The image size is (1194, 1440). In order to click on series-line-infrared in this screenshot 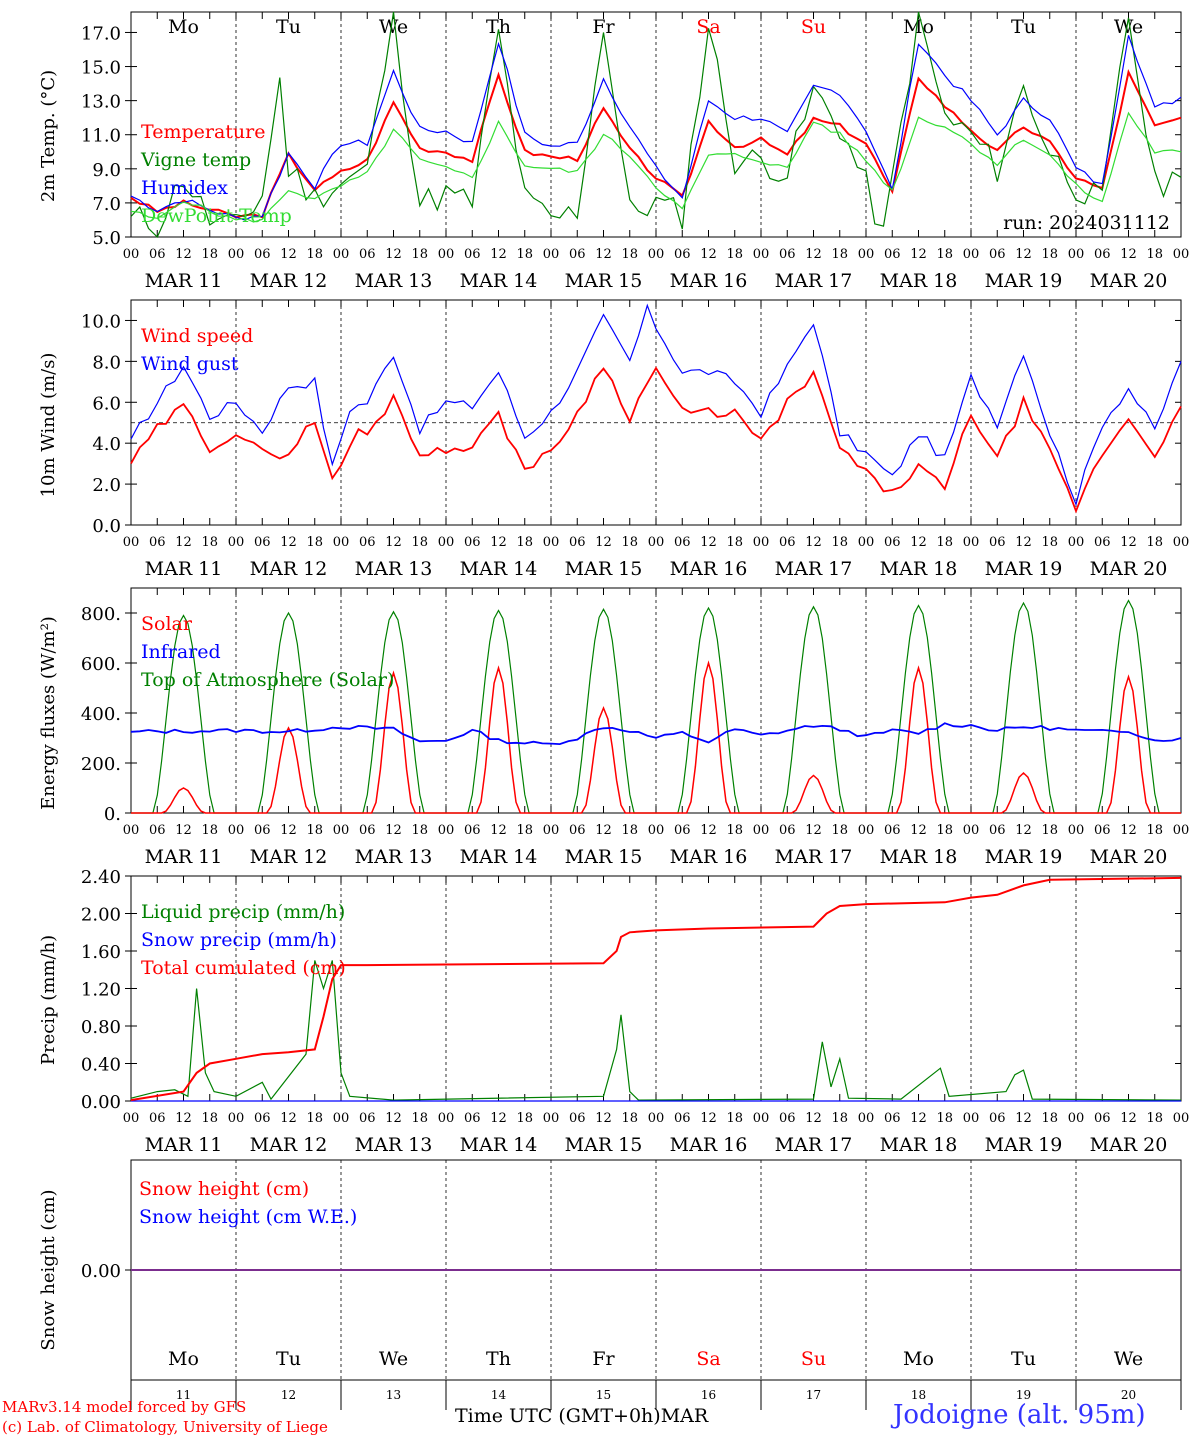, I will do `click(656, 734)`.